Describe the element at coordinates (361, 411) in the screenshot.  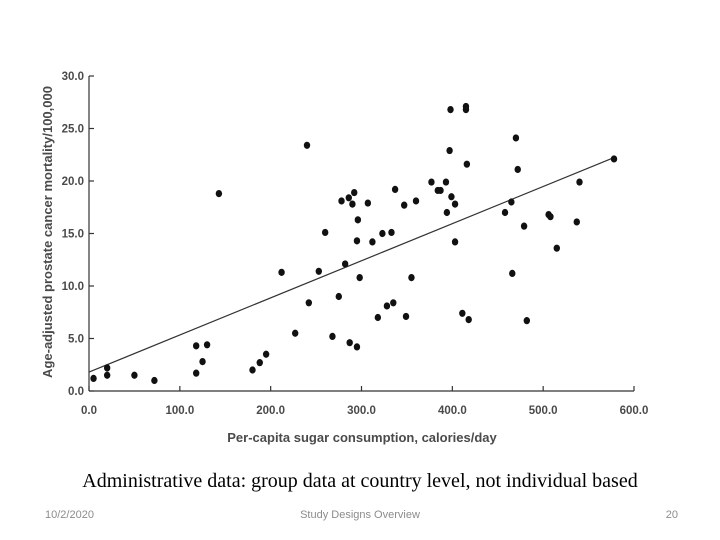
I see `x-tick-label: 300.0` at that location.